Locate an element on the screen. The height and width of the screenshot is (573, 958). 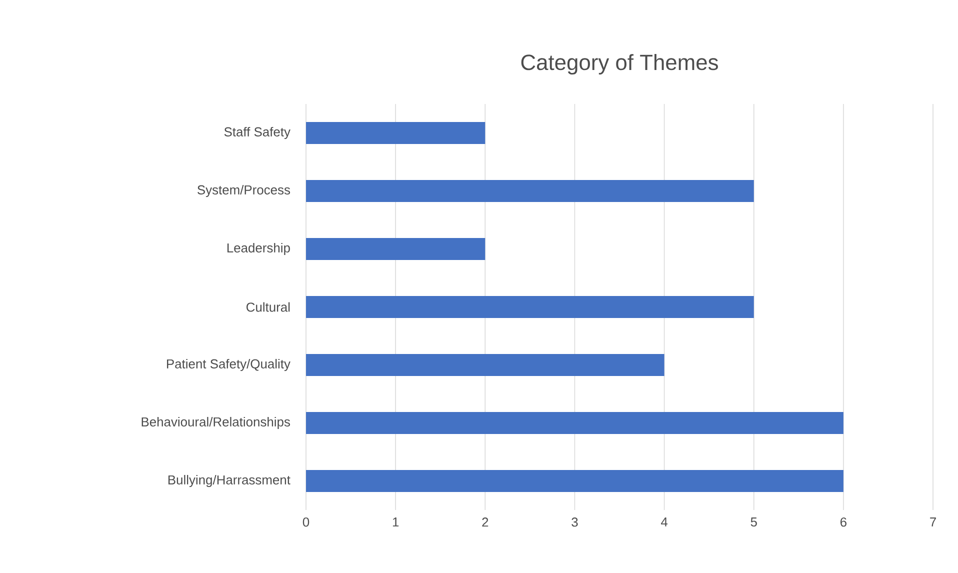
y-tick-label: System/Process is located at coordinates (244, 191).